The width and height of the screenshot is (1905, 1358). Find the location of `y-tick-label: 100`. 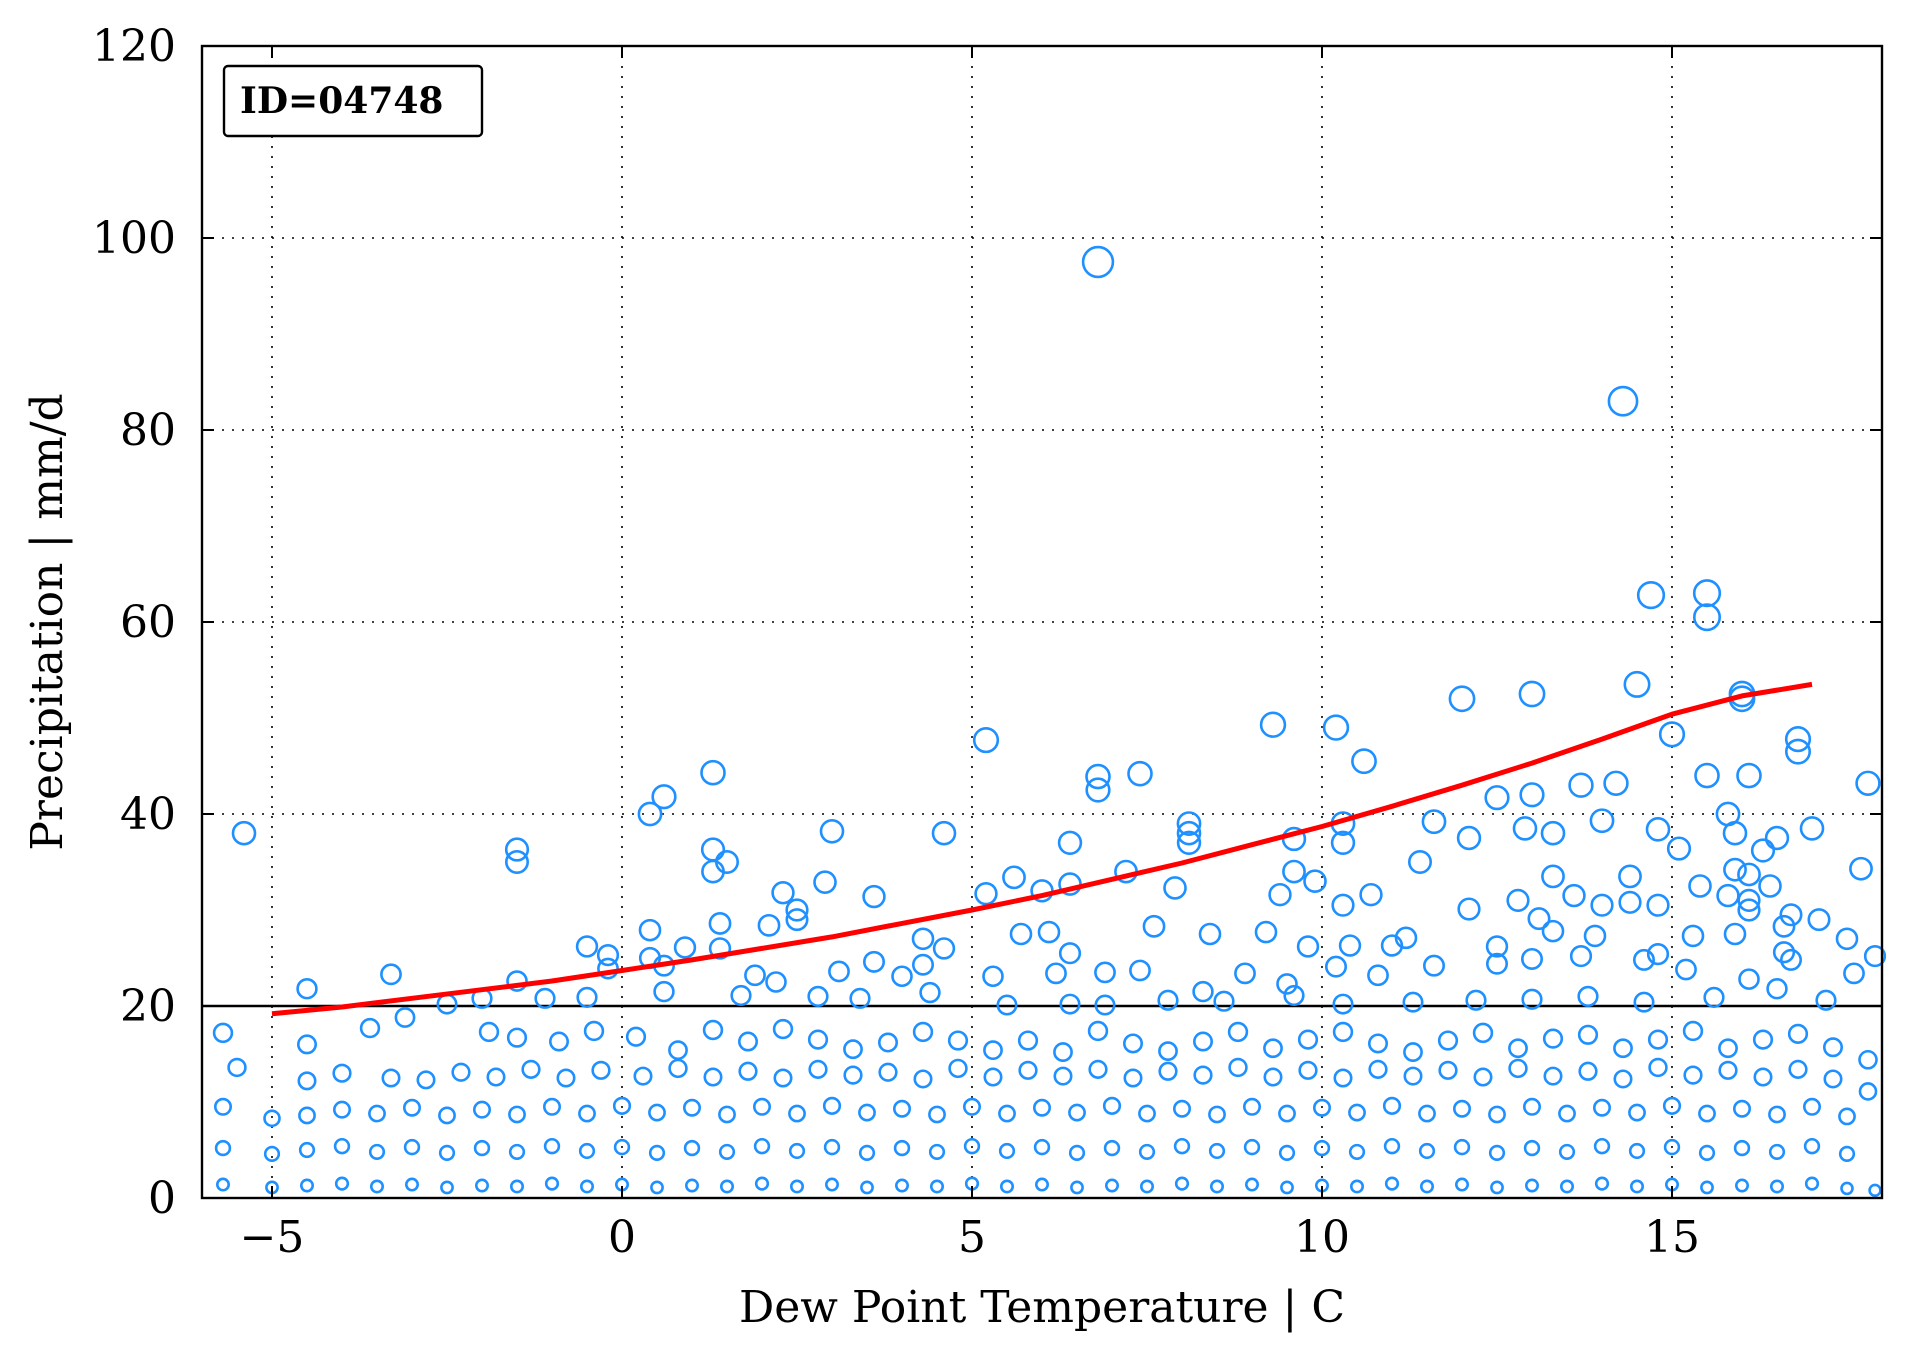

y-tick-label: 100 is located at coordinates (134, 238).